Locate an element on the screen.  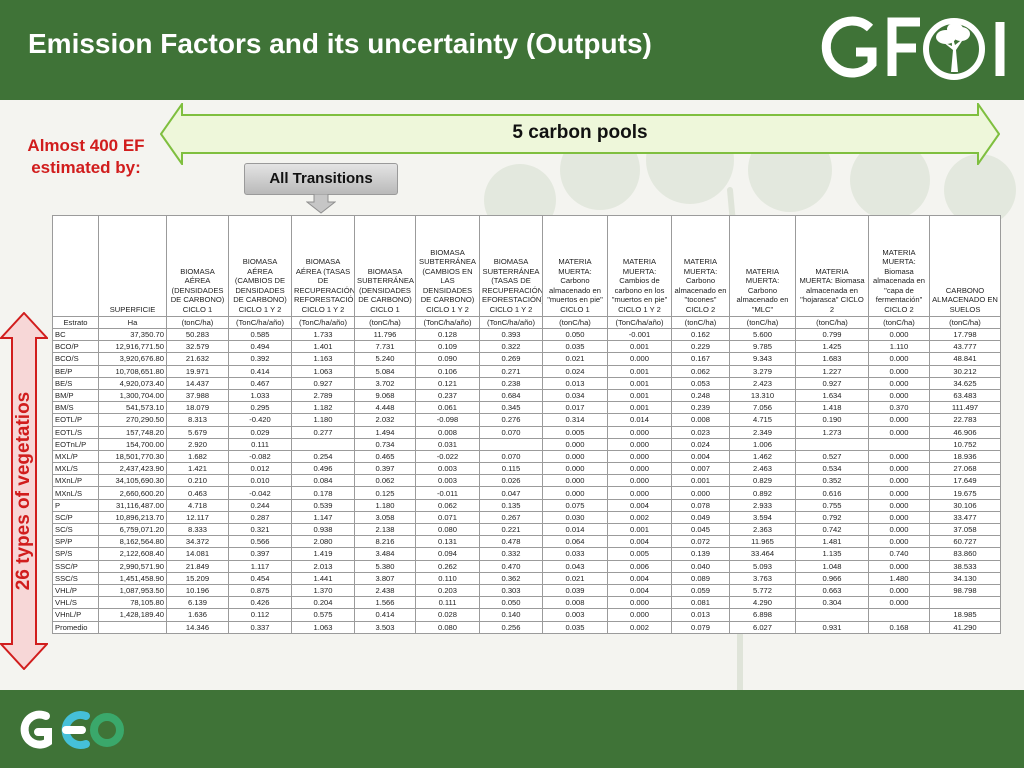
value-cell: 0.004 is located at coordinates (639, 505).